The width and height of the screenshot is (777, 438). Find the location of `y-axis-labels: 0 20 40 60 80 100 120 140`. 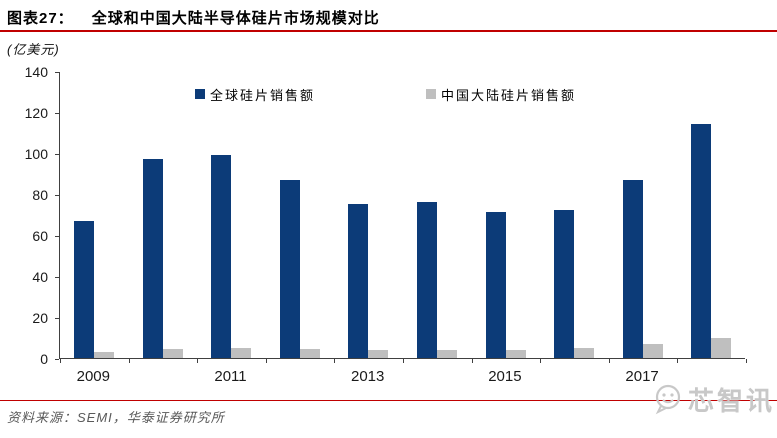

y-axis-labels: 0 20 40 60 80 100 120 140 is located at coordinates (26, 215).